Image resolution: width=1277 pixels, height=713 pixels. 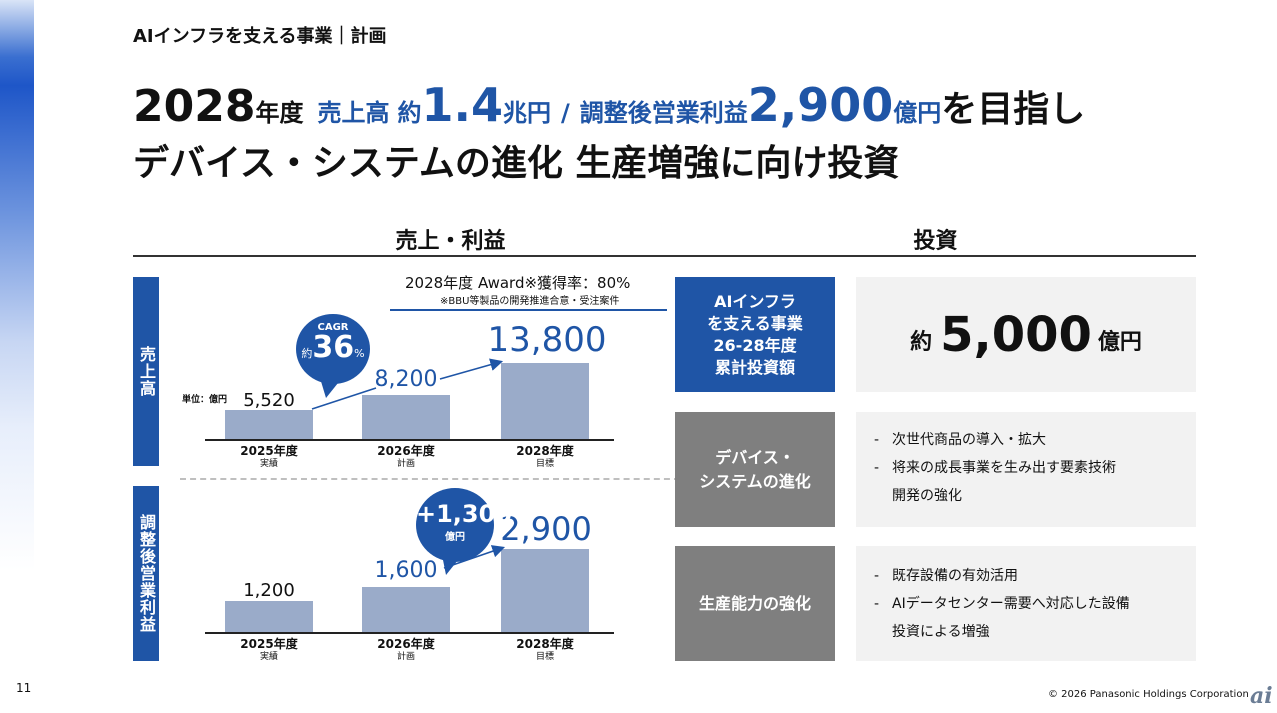 I want to click on profit-year-2028-sub: 目標, so click(x=544, y=657).